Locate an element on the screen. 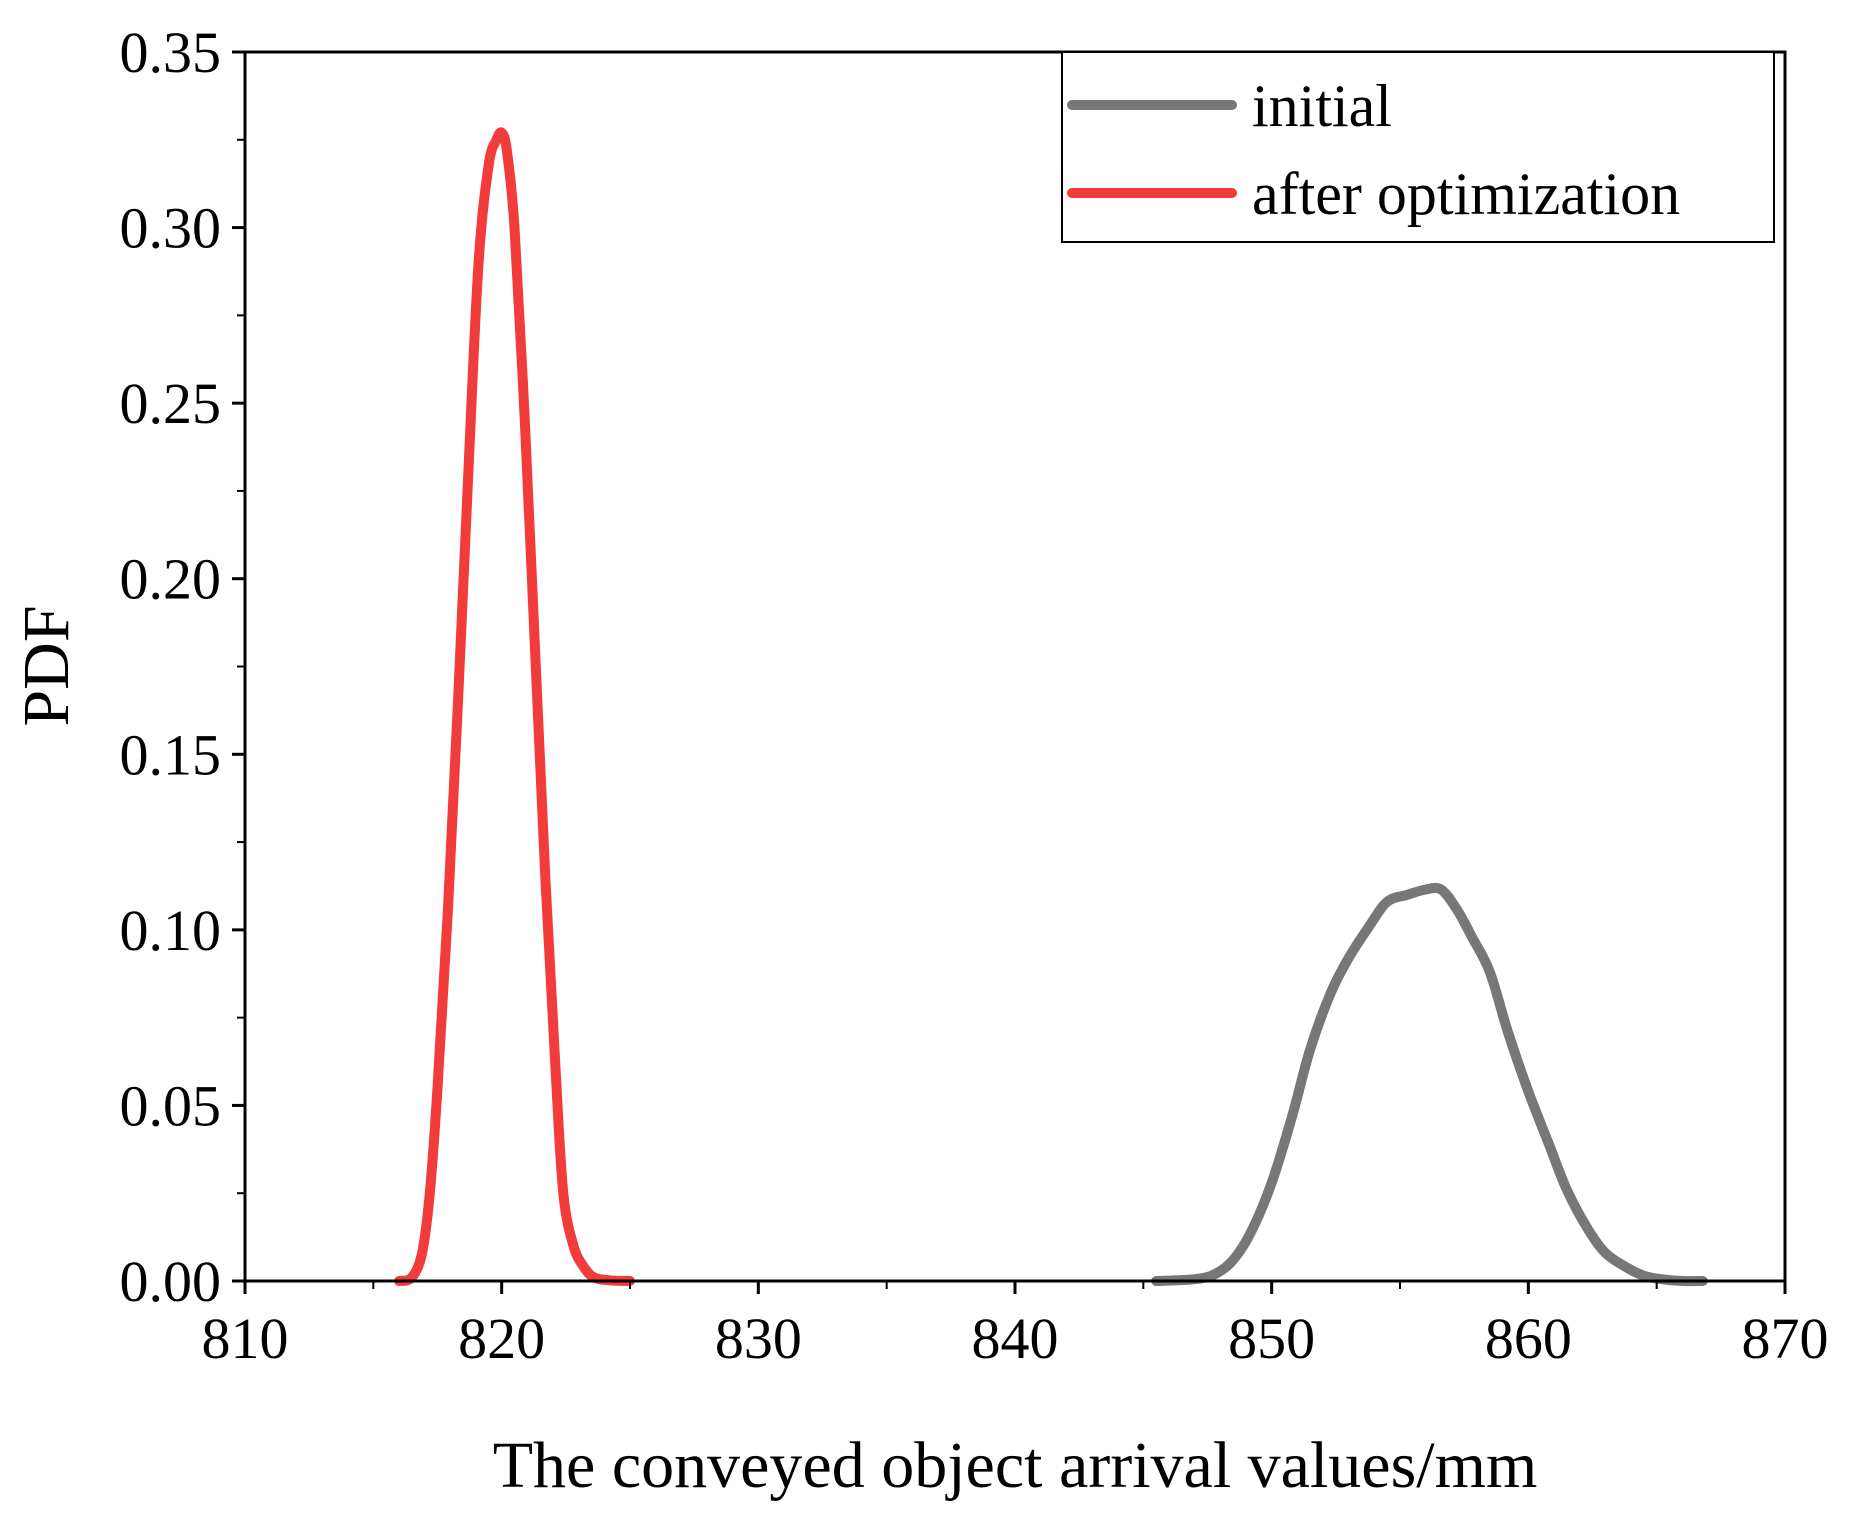 The image size is (1851, 1518). x-tick-label: 840 is located at coordinates (1015, 1338).